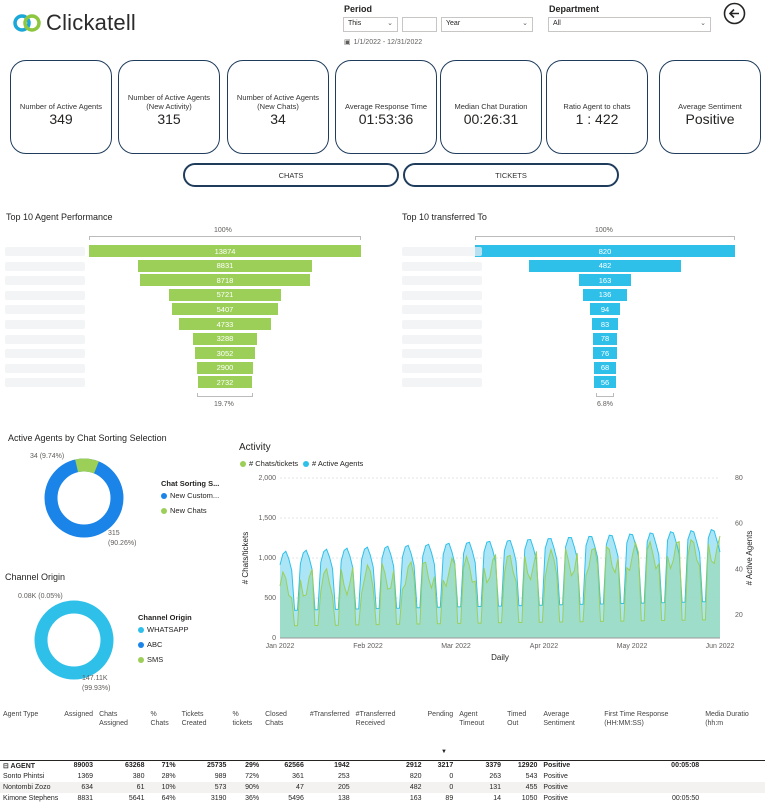 The height and width of the screenshot is (806, 765). What do you see at coordinates (225, 294) in the screenshot?
I see `agent-funnel-bar: 5721` at bounding box center [225, 294].